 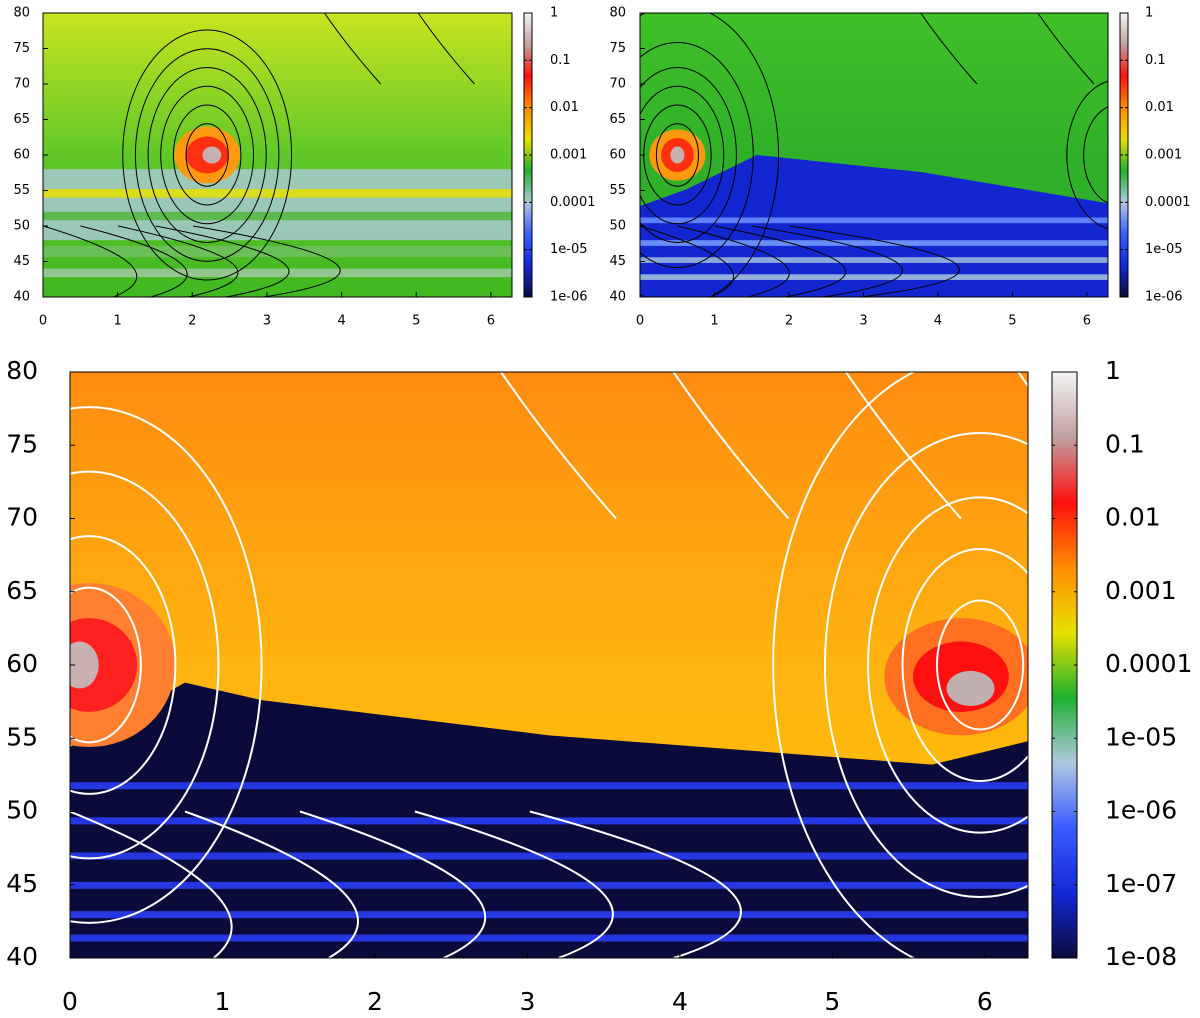 I want to click on y-tick-label: 40, so click(x=21, y=297).